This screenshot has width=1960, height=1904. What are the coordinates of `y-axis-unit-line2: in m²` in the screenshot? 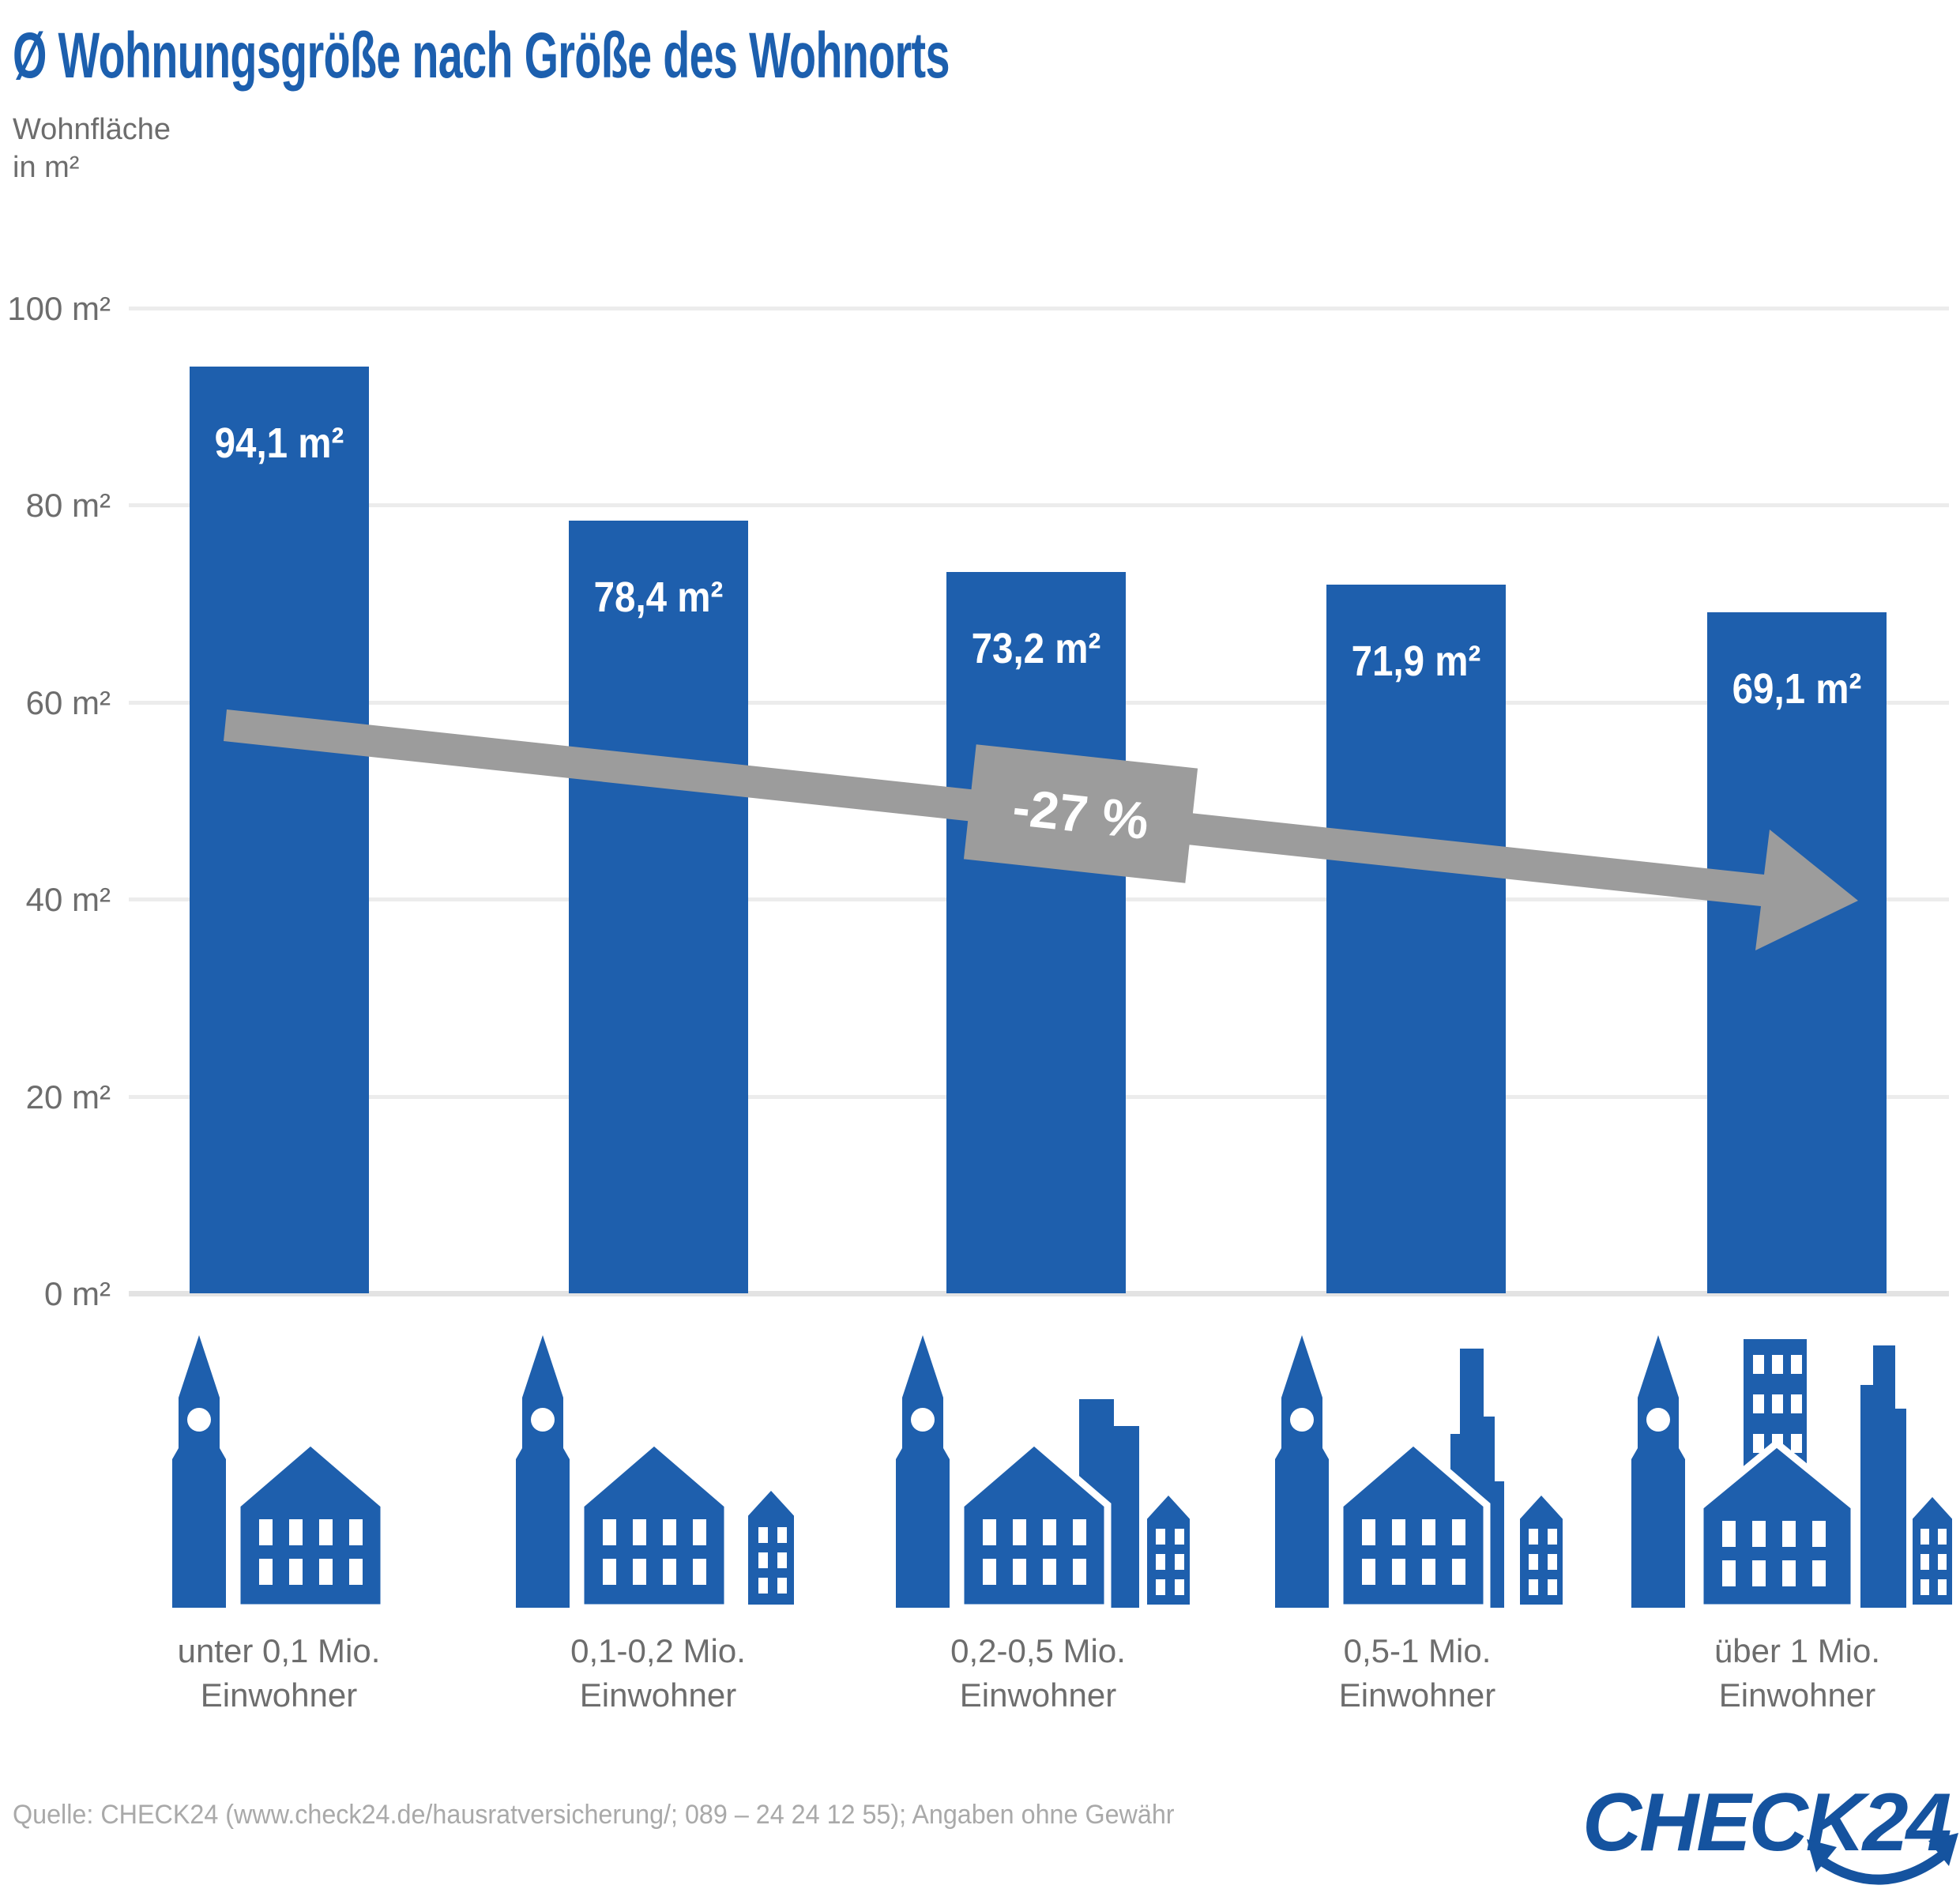 It's located at (46, 167).